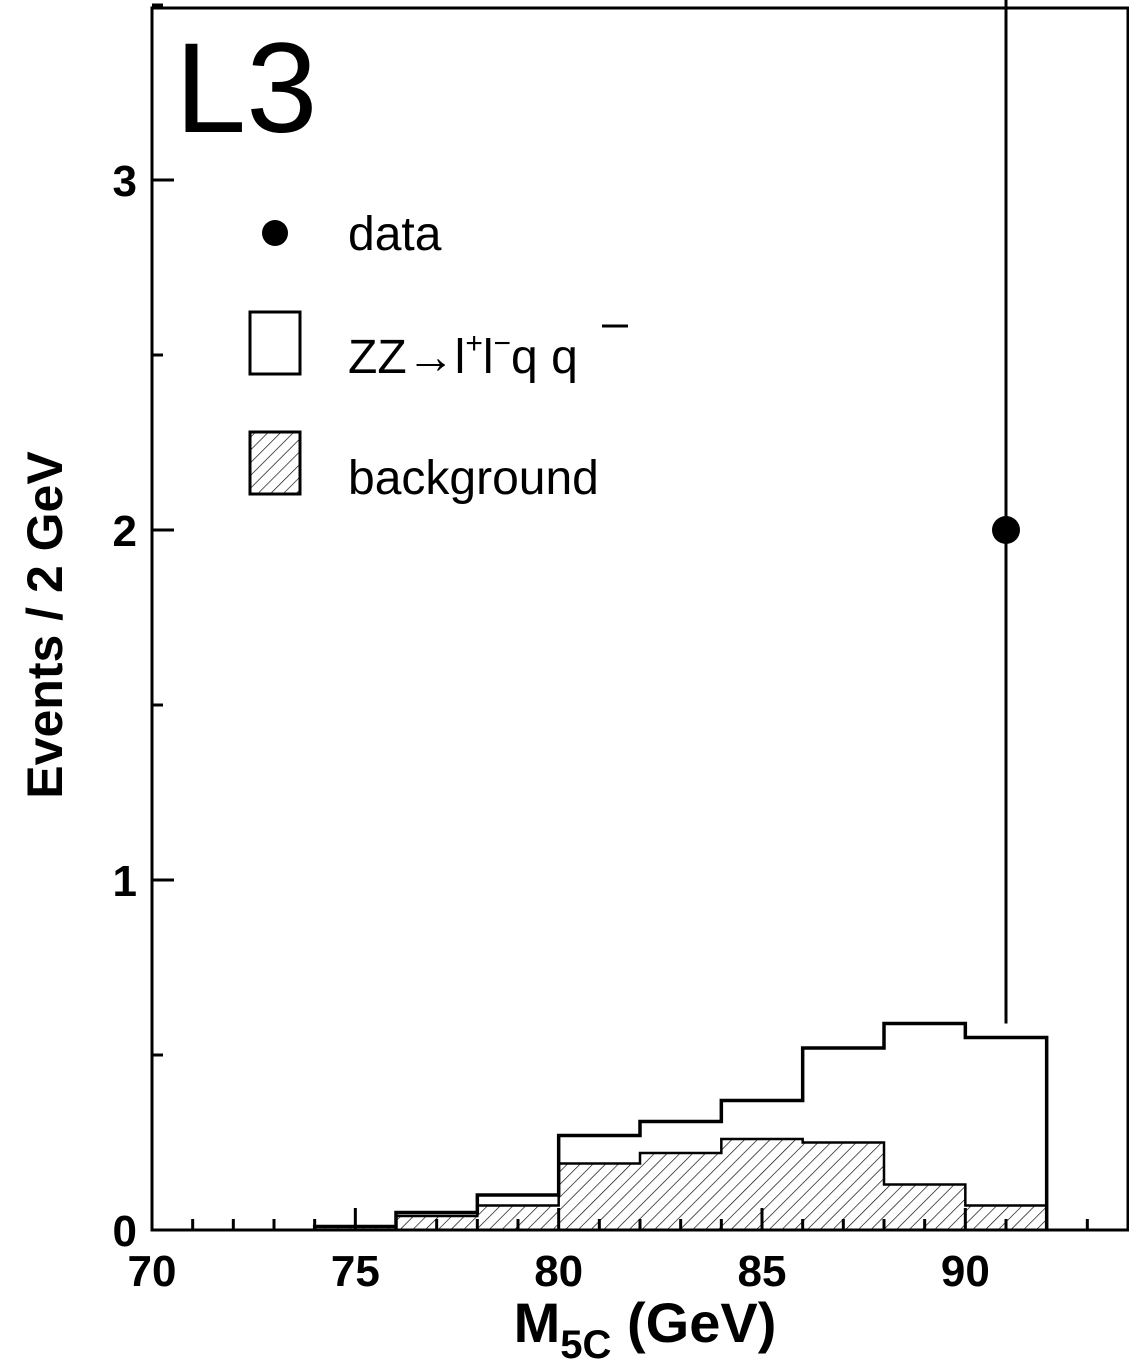 This screenshot has height=1366, width=1129. What do you see at coordinates (125, 181) in the screenshot?
I see `y-tick-label: 3` at bounding box center [125, 181].